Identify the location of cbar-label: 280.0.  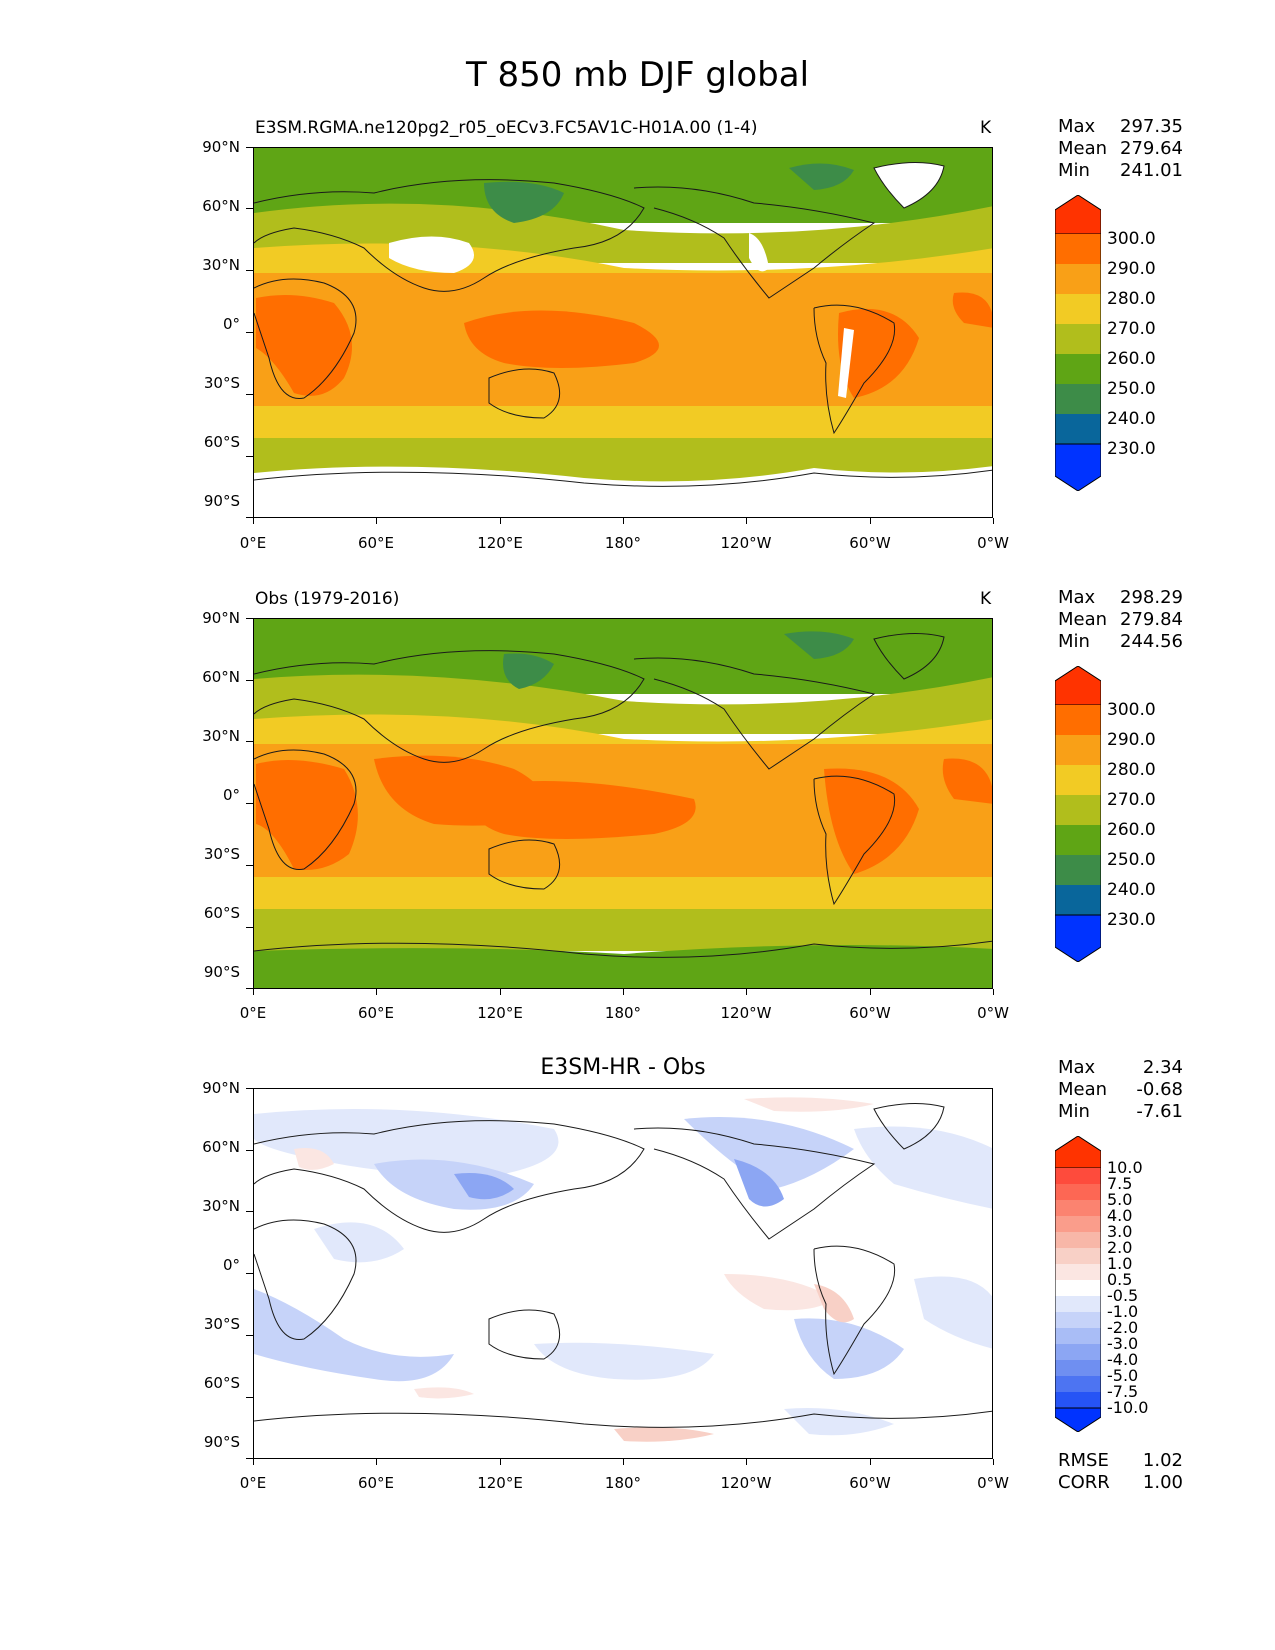
(1131, 770).